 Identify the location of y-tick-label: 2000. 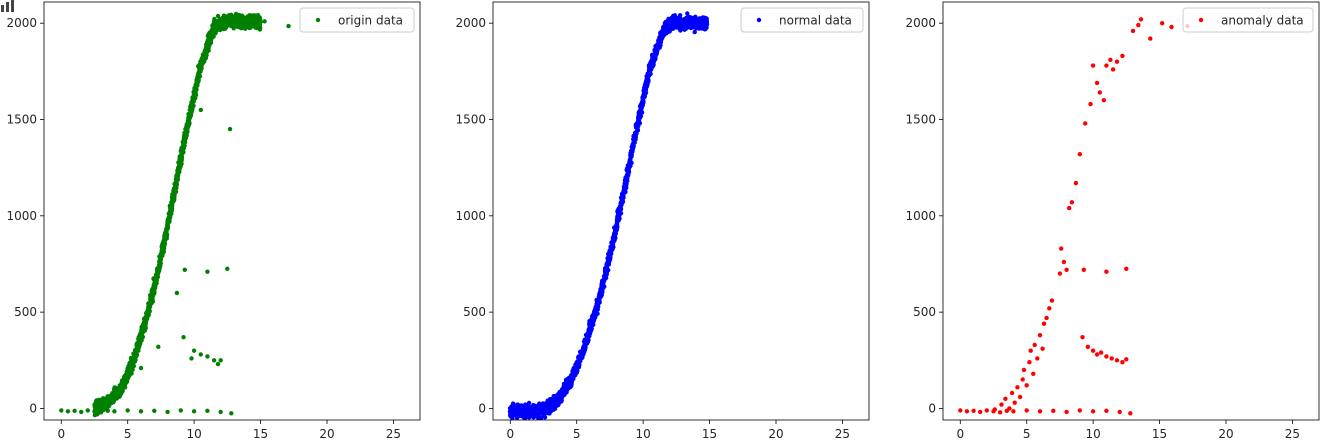
(920, 23).